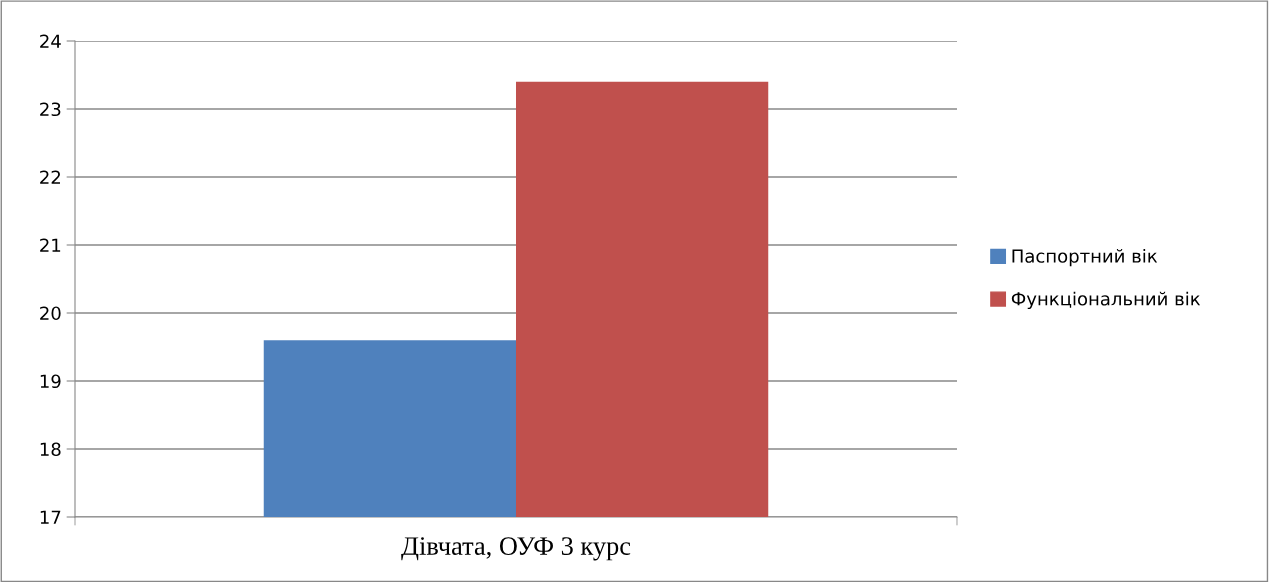 This screenshot has width=1270, height=582. I want to click on y-tick-label: 18, so click(50, 449).